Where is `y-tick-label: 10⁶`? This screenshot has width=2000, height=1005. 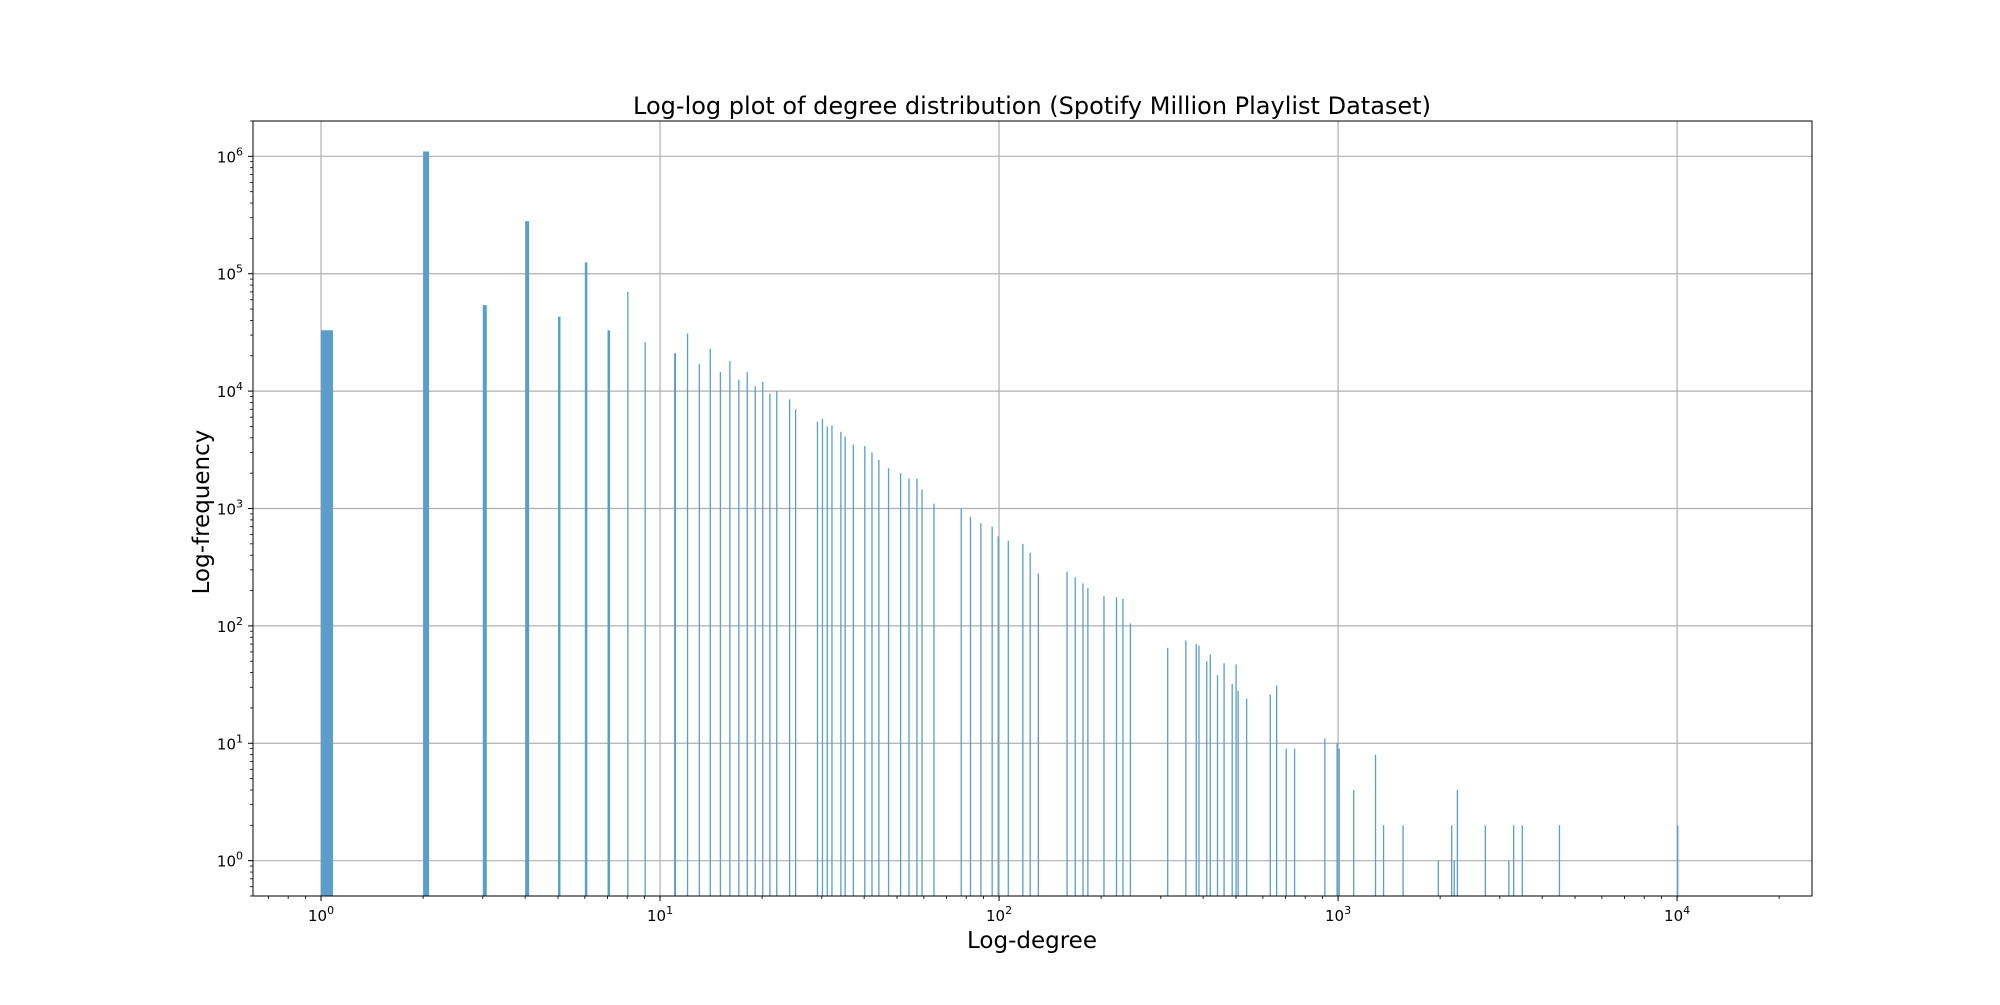
y-tick-label: 10⁶ is located at coordinates (230, 155).